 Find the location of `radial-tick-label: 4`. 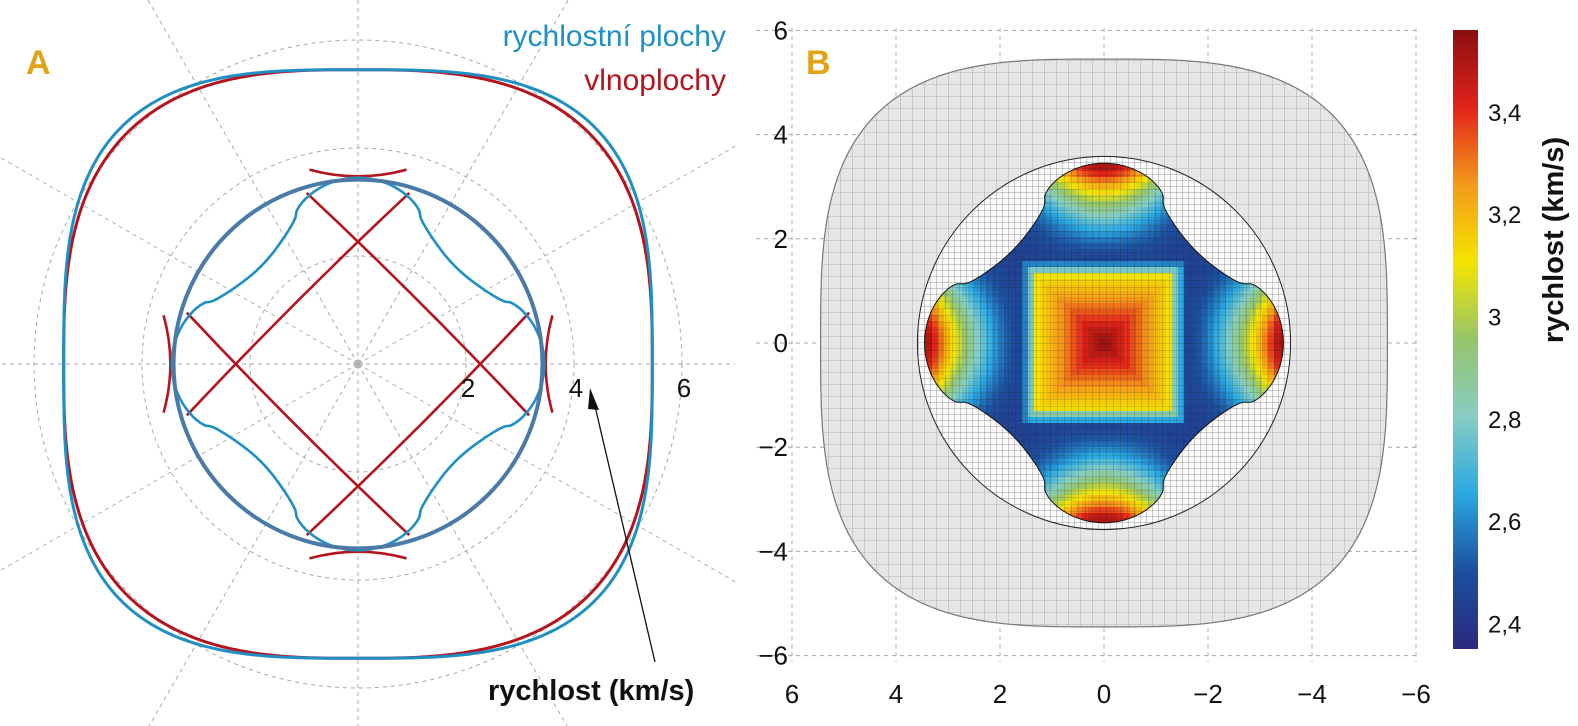

radial-tick-label: 4 is located at coordinates (576, 388).